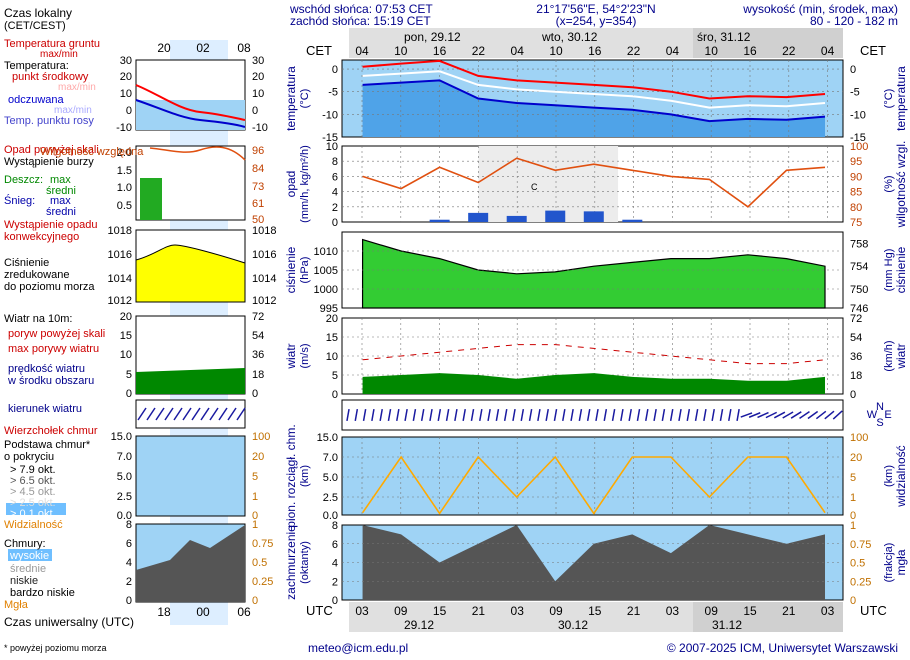 The height and width of the screenshot is (660, 910). I want to click on visibility-line, so click(593, 485).